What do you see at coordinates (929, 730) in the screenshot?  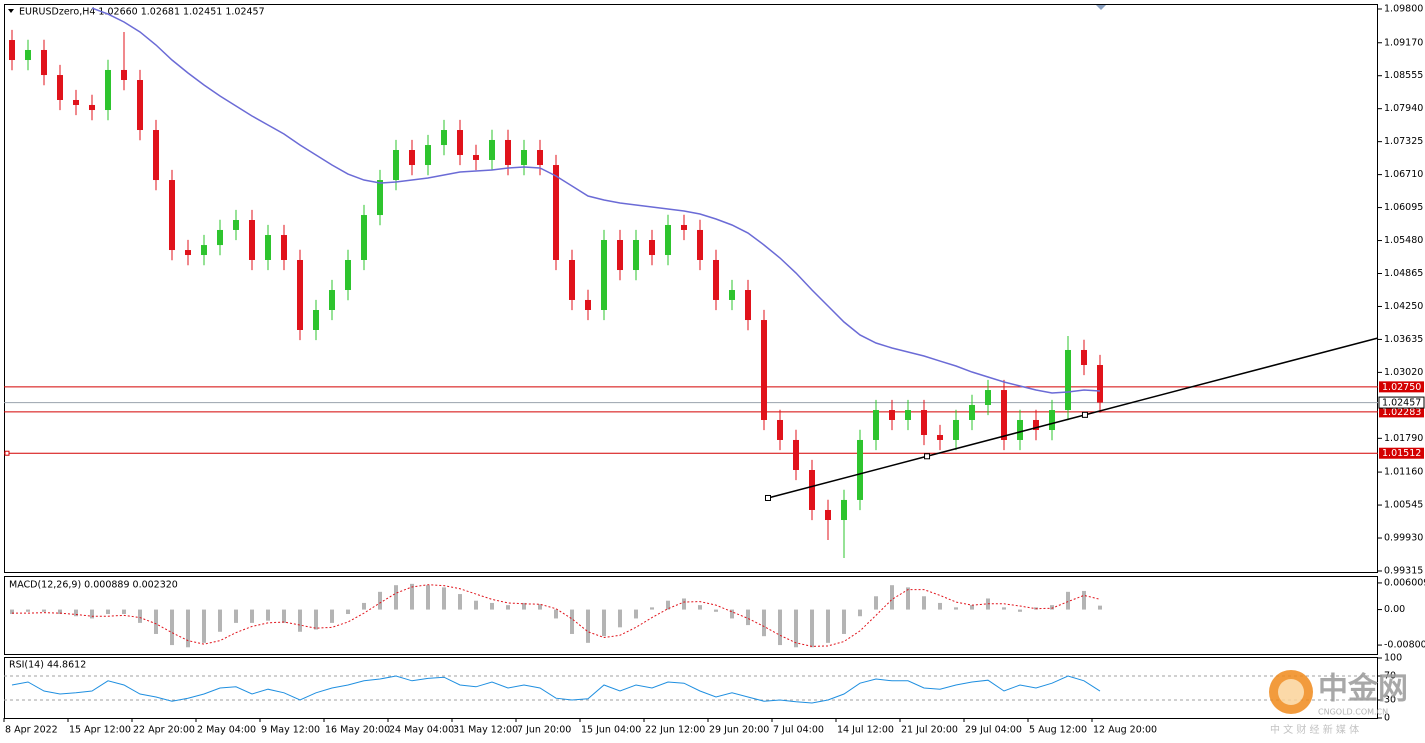 I see `x-tick-label: 21 Jul 20:00` at bounding box center [929, 730].